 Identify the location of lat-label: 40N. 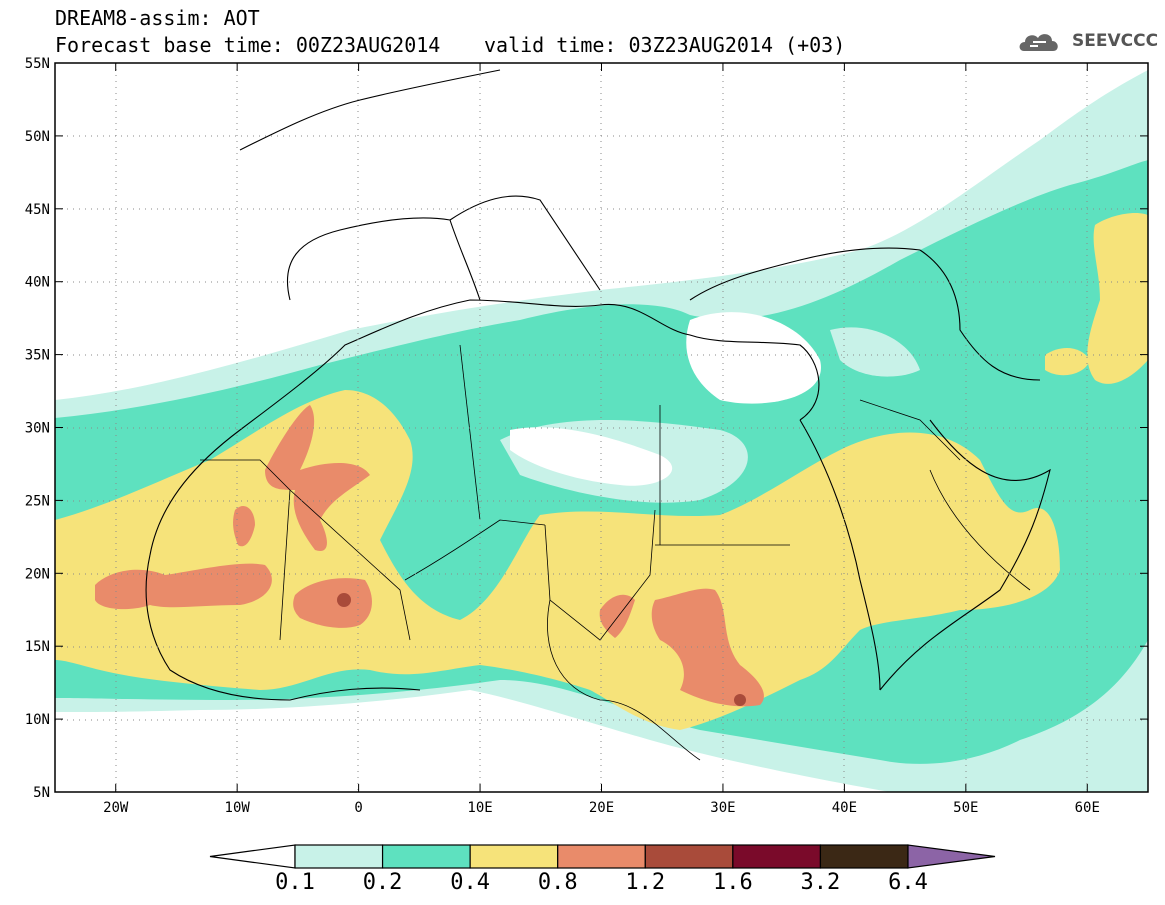
(37, 283).